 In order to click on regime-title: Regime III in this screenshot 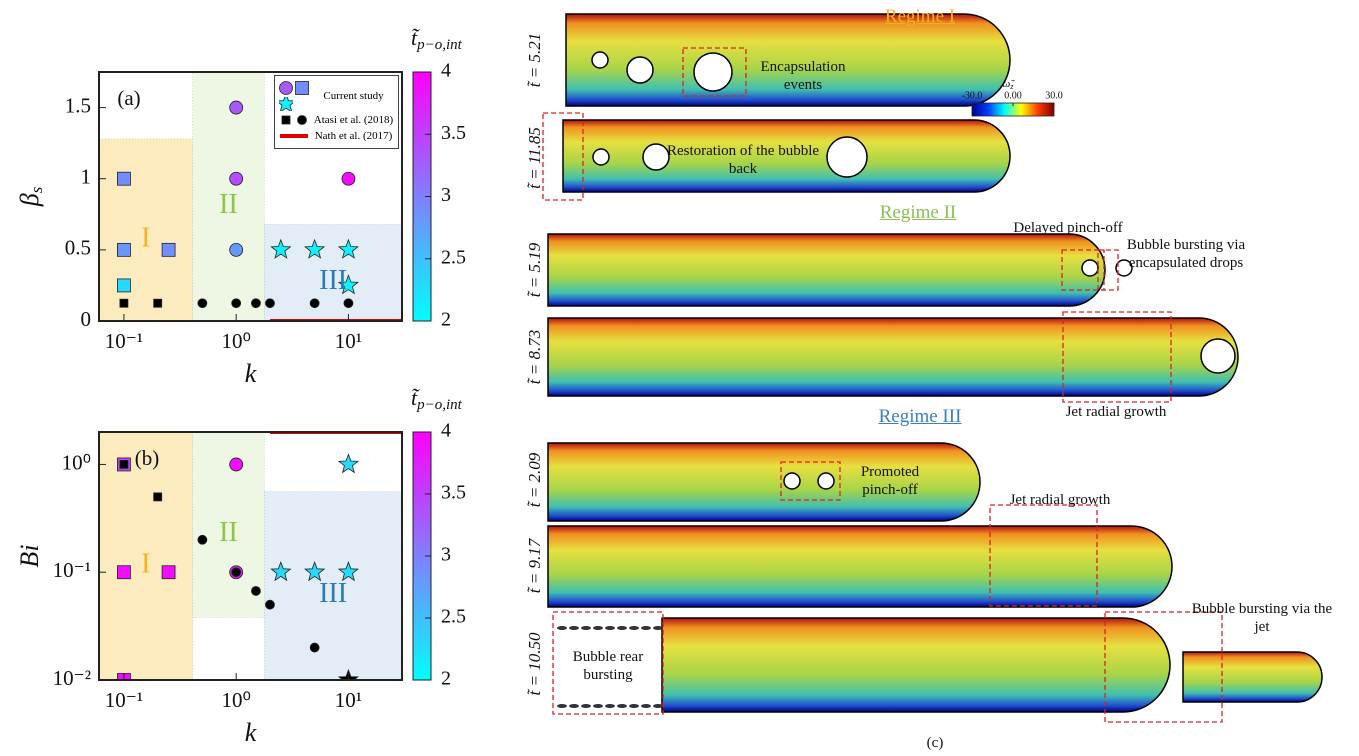, I will do `click(920, 416)`.